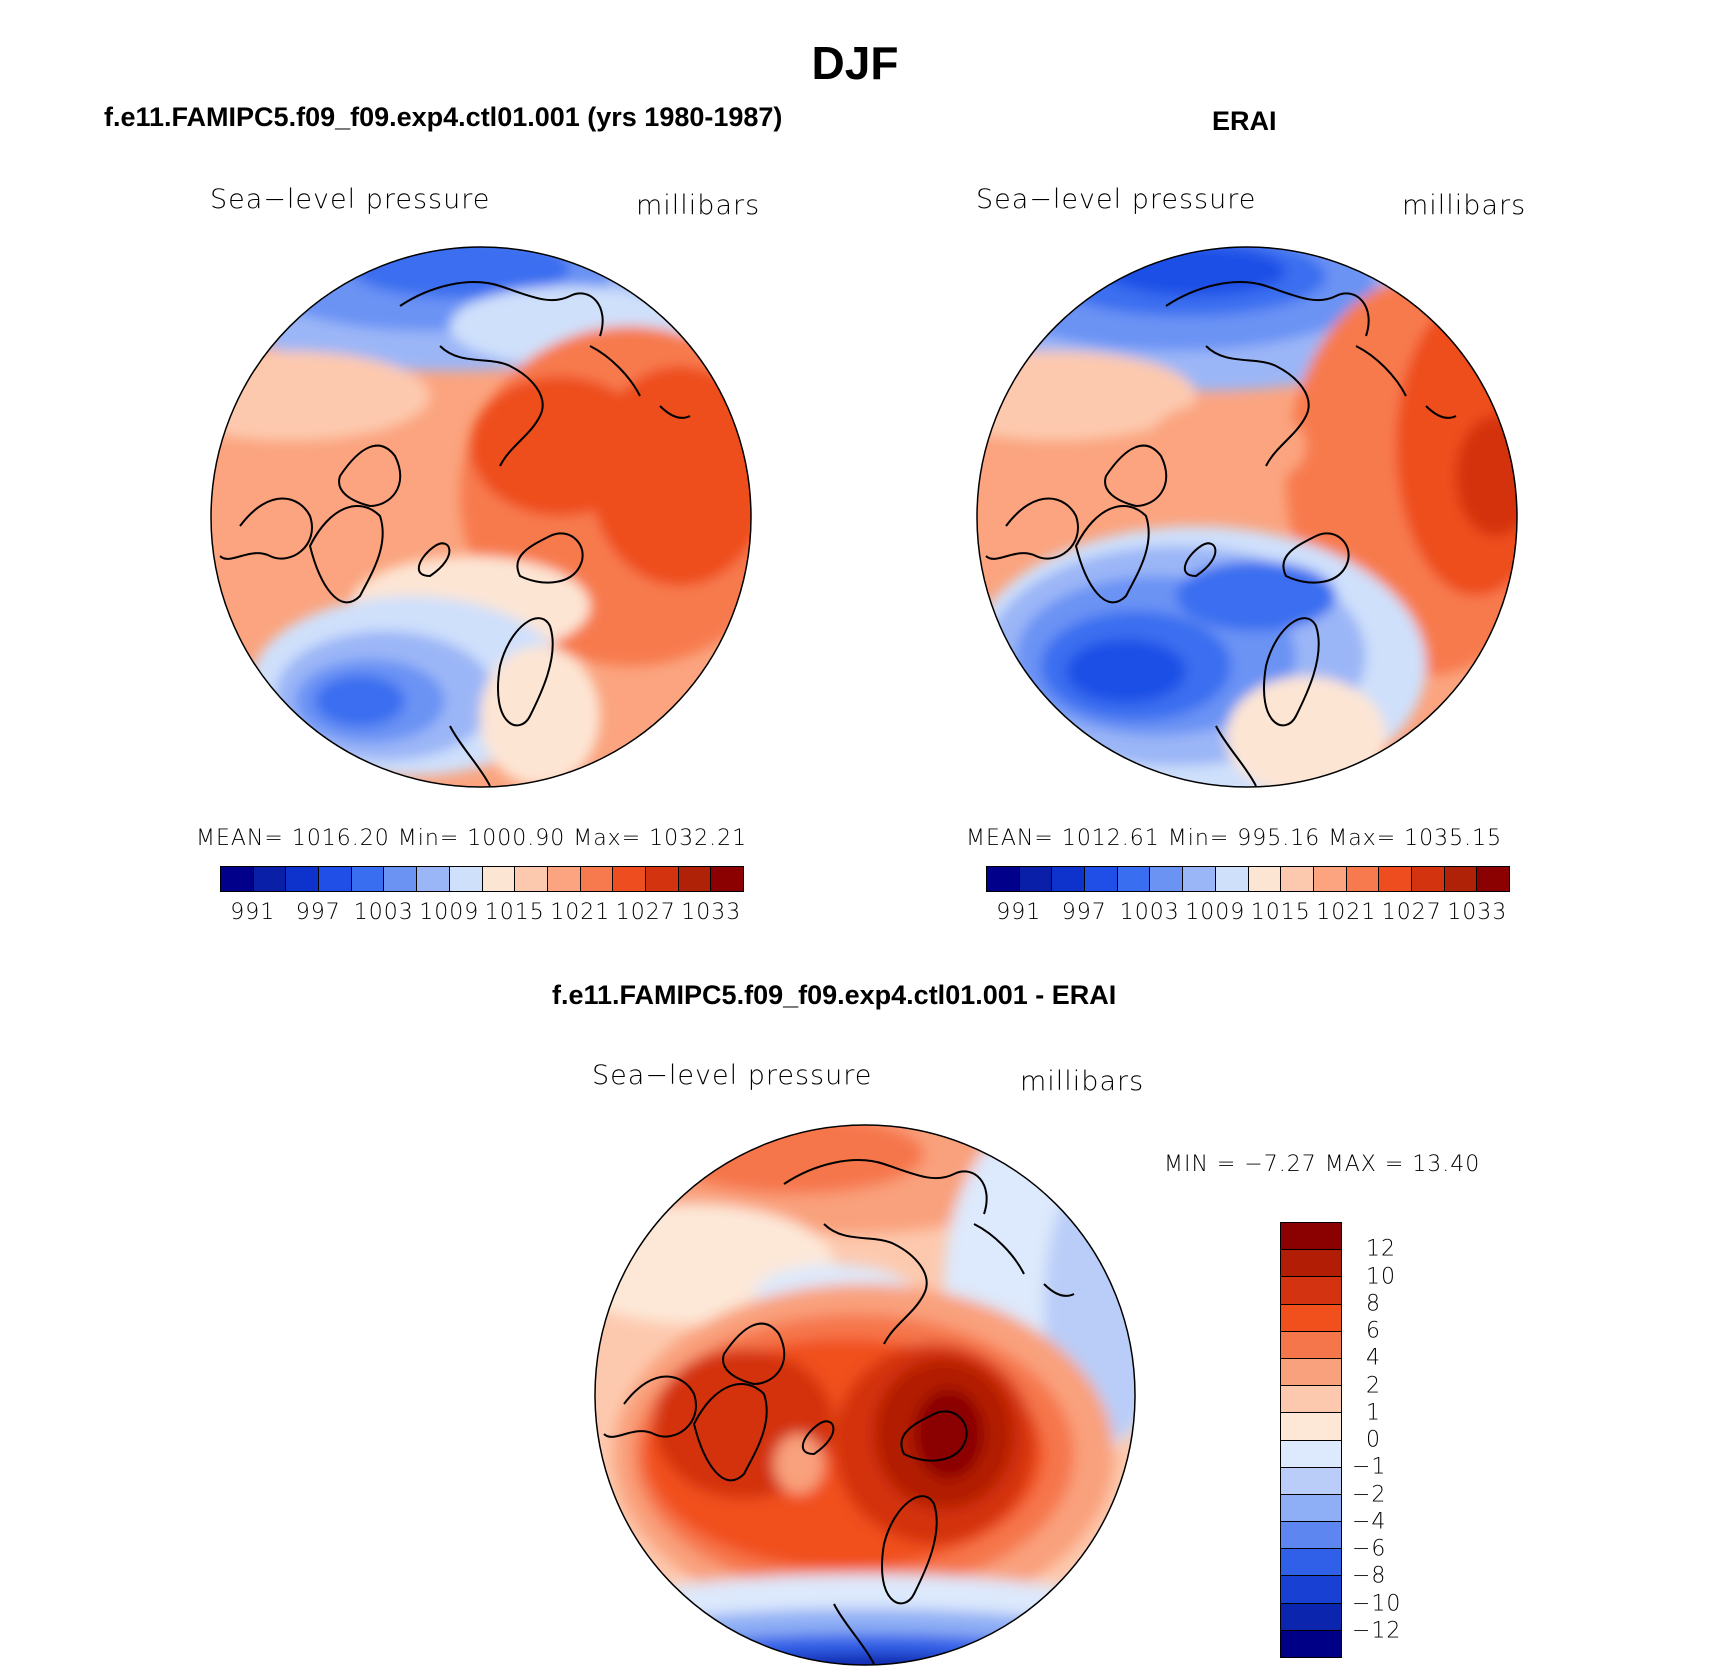 The width and height of the screenshot is (1710, 1666). What do you see at coordinates (1373, 1385) in the screenshot?
I see `colorbar-tick-label: 2` at bounding box center [1373, 1385].